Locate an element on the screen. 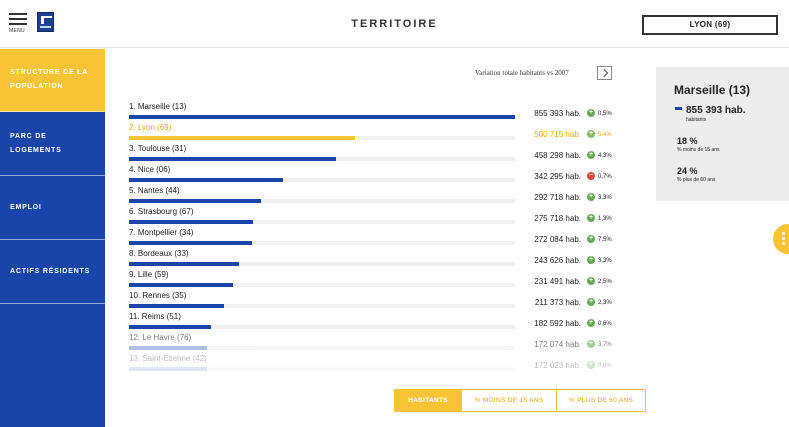 The width and height of the screenshot is (789, 427). city-row: 3. Toulouse (31) 458 298 hab. +4,3% is located at coordinates (379, 152).